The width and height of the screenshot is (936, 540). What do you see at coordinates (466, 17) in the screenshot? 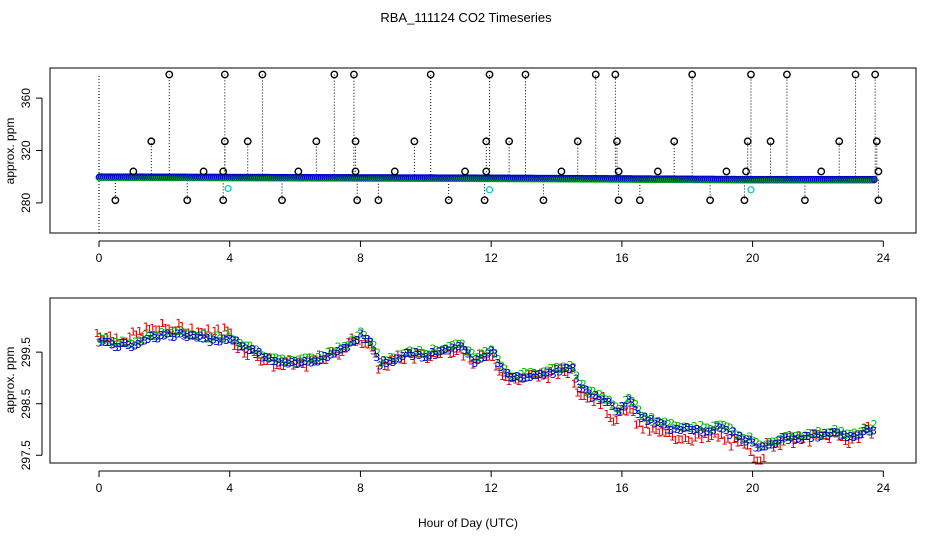
I see `chart-title: RBA_111124 CO2 Timeseries` at bounding box center [466, 17].